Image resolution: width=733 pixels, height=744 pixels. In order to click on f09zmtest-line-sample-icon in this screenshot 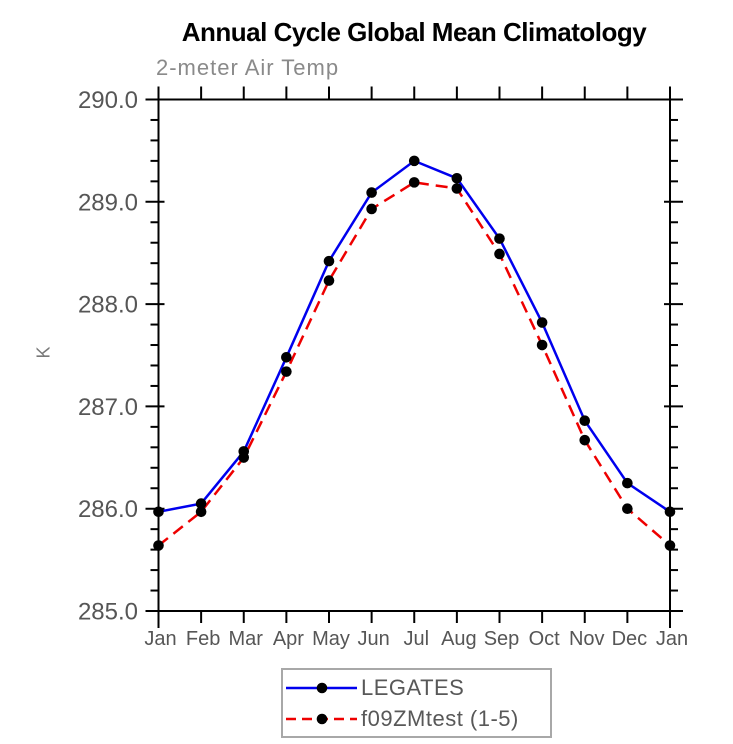, I will do `click(321, 718)`.